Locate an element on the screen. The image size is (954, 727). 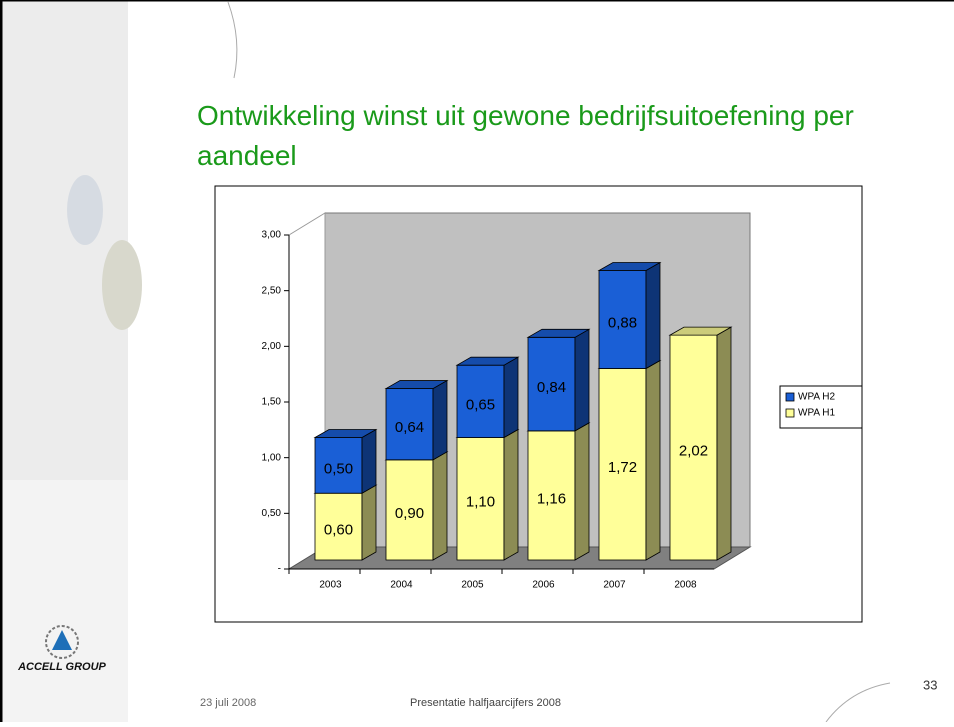
footer-title: Presentatie halfjaarcijfers 2008 is located at coordinates (485, 703).